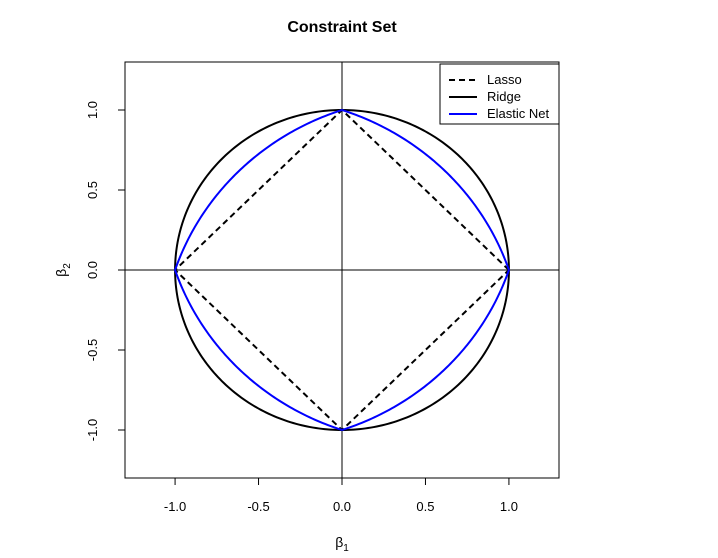 Image resolution: width=718 pixels, height=558 pixels. Describe the element at coordinates (504, 96) in the screenshot. I see `legend-label-ridge: Ridge` at that location.